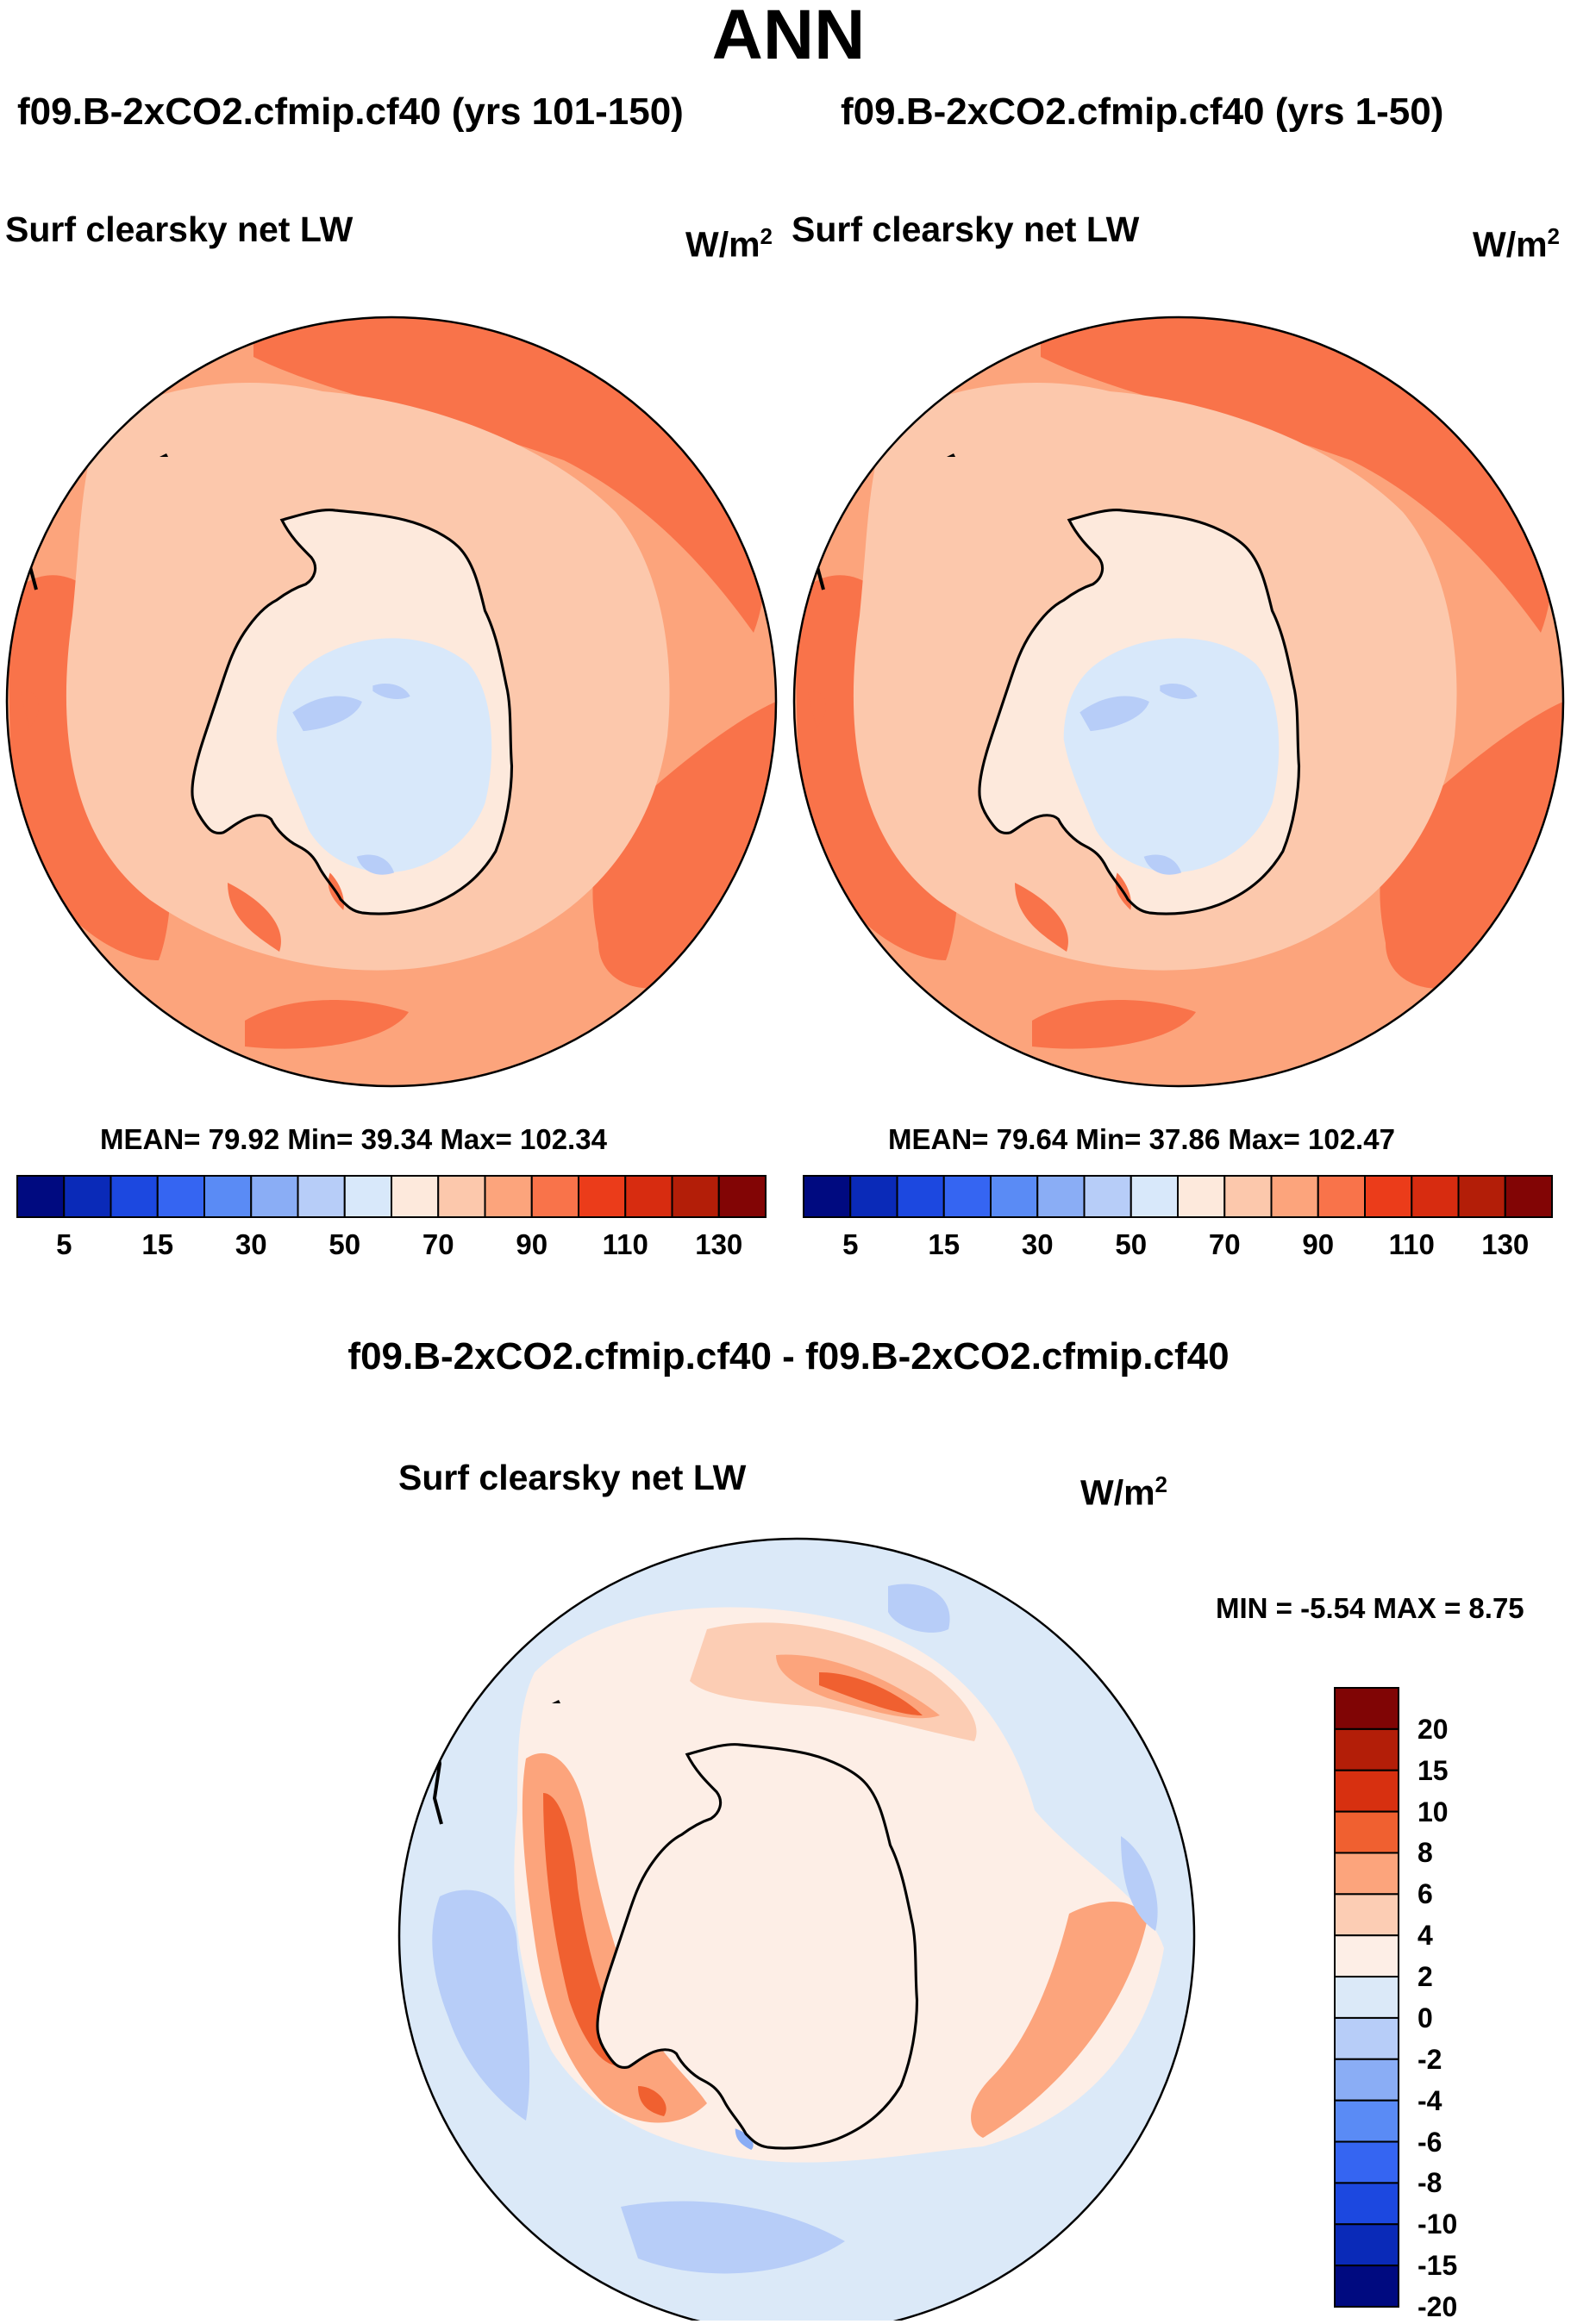  I want to click on colorbar-tick-label: 20, so click(1433, 1729).